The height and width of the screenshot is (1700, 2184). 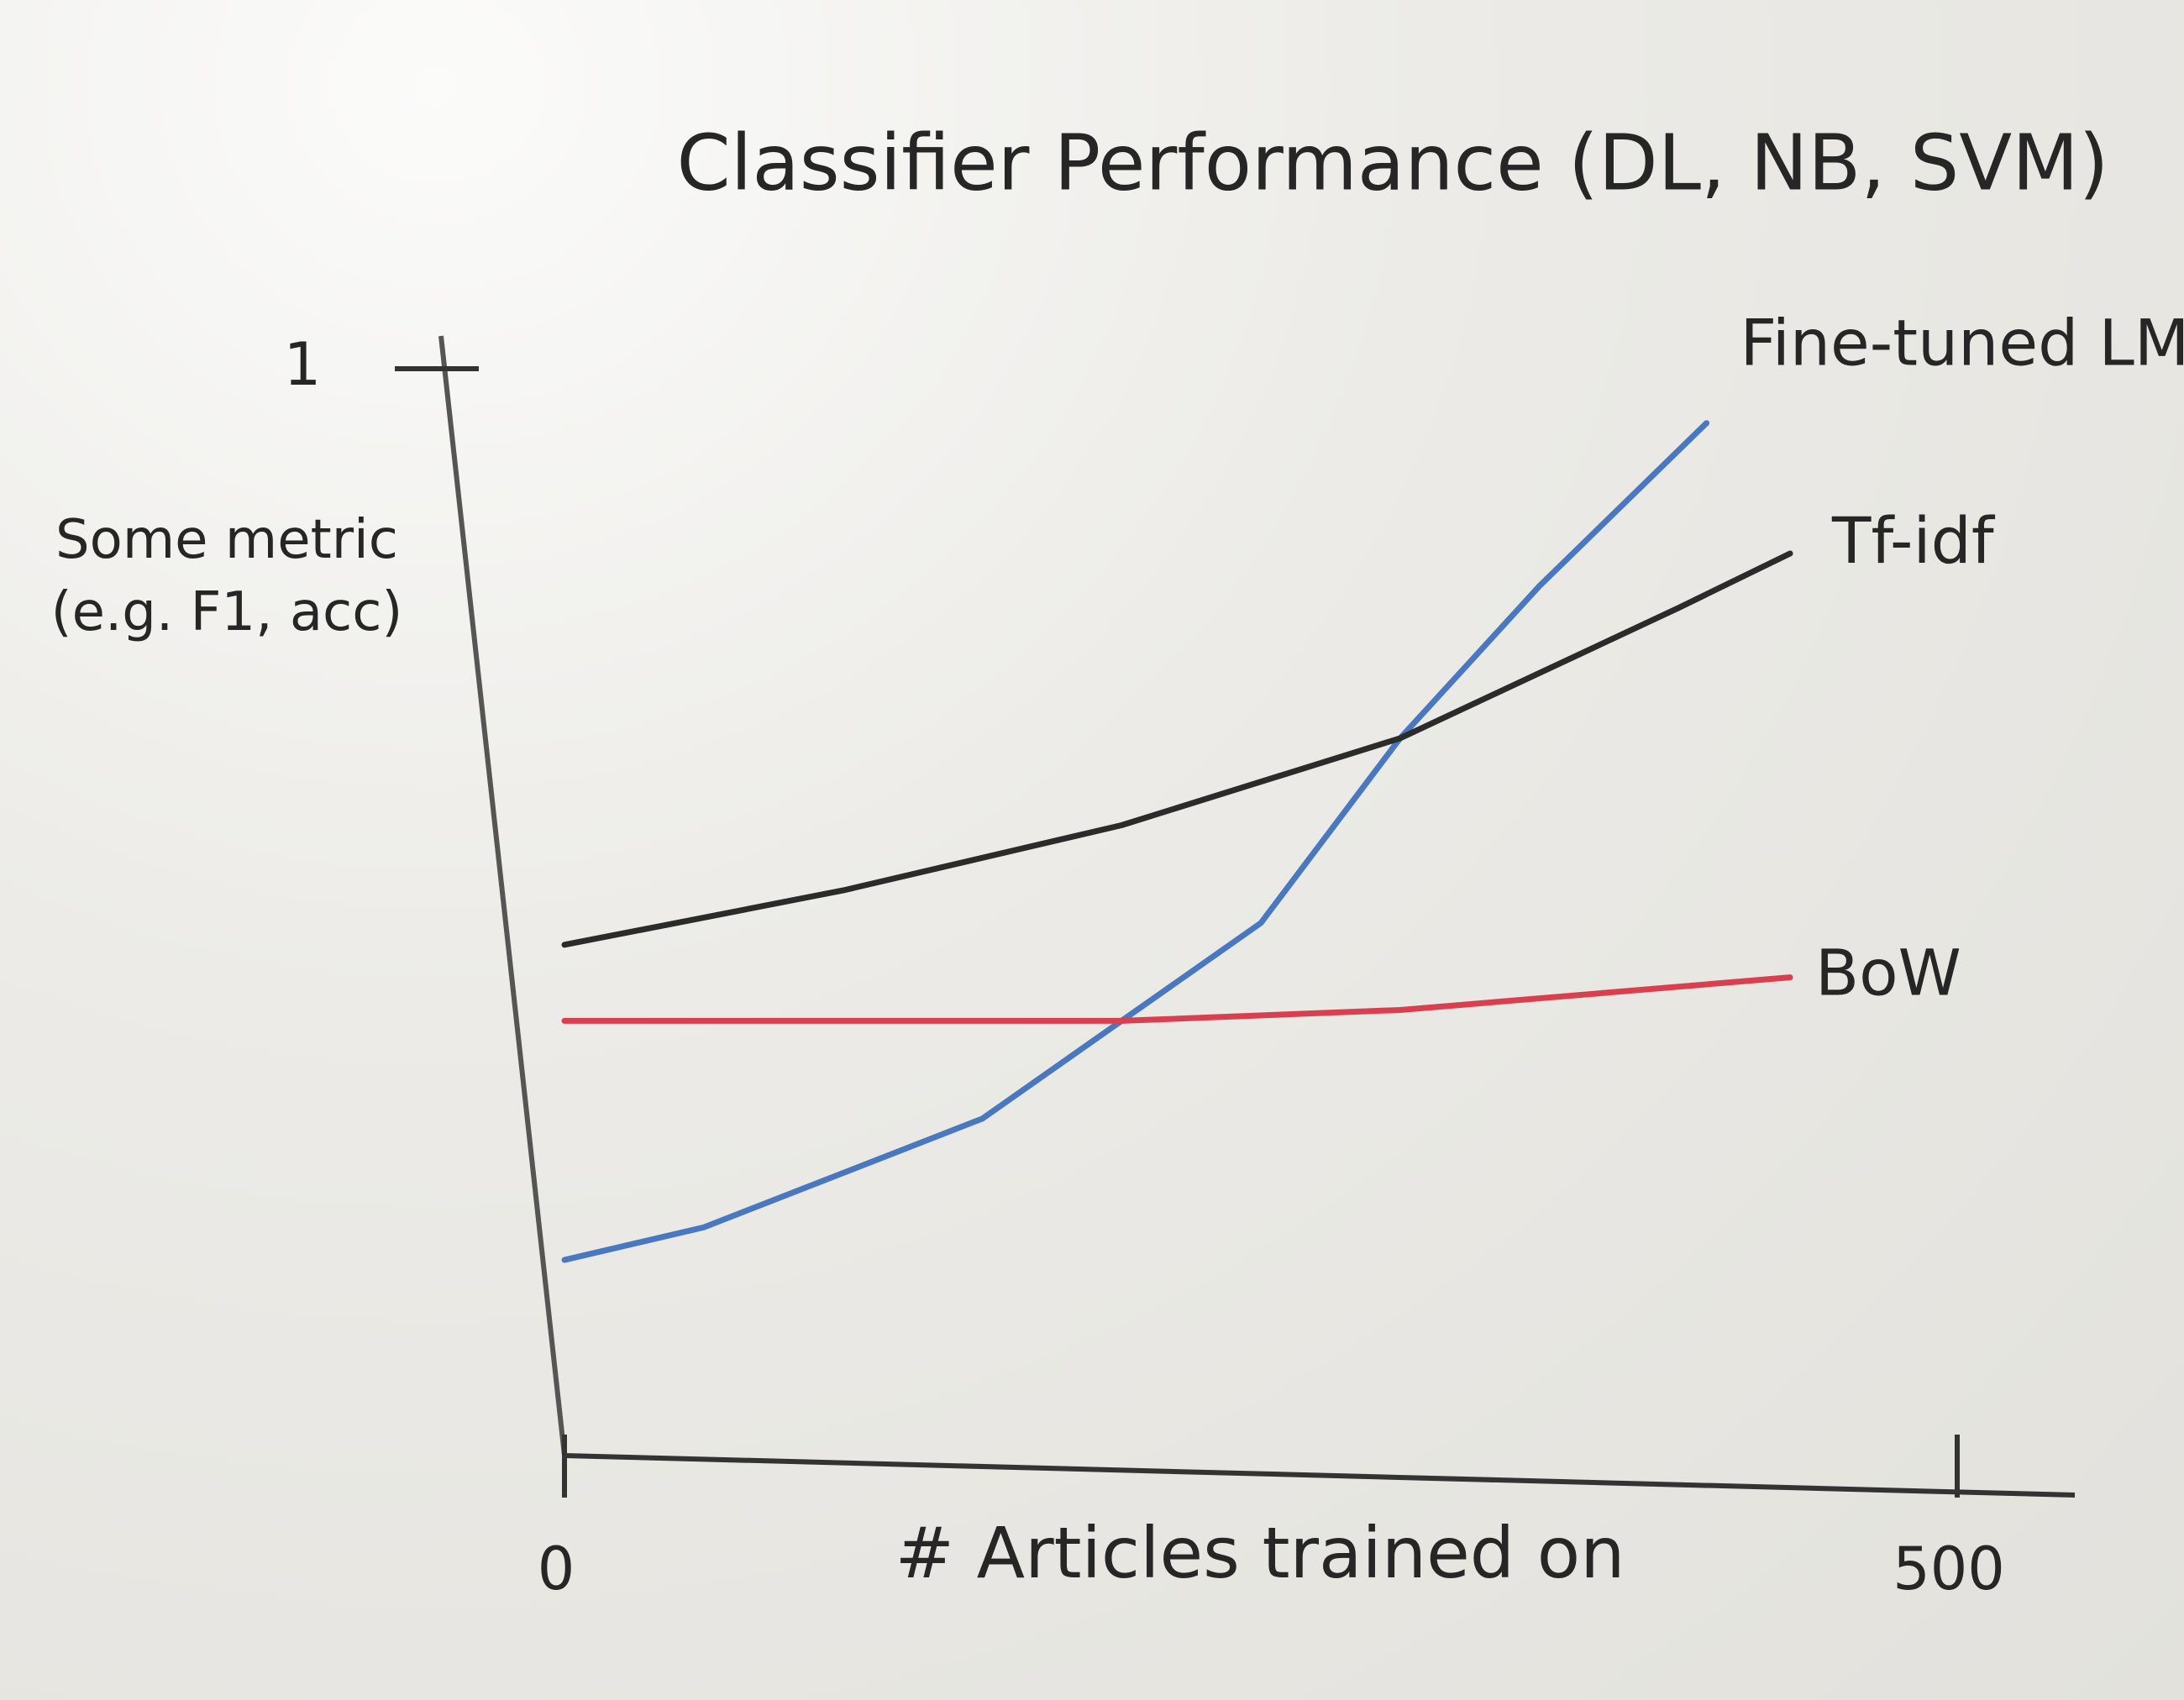 What do you see at coordinates (502, 896) in the screenshot?
I see `y-axis` at bounding box center [502, 896].